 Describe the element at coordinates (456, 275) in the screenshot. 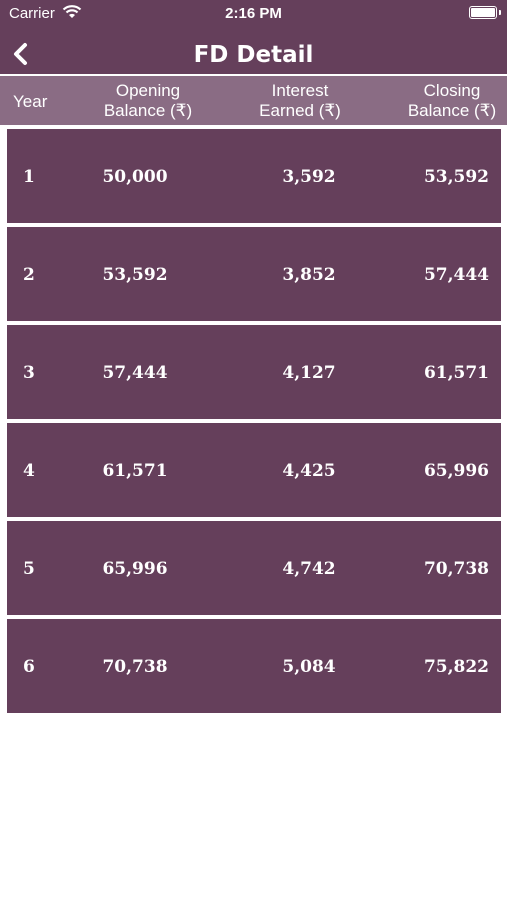

I see `closing-balance-cell: 57,444` at that location.